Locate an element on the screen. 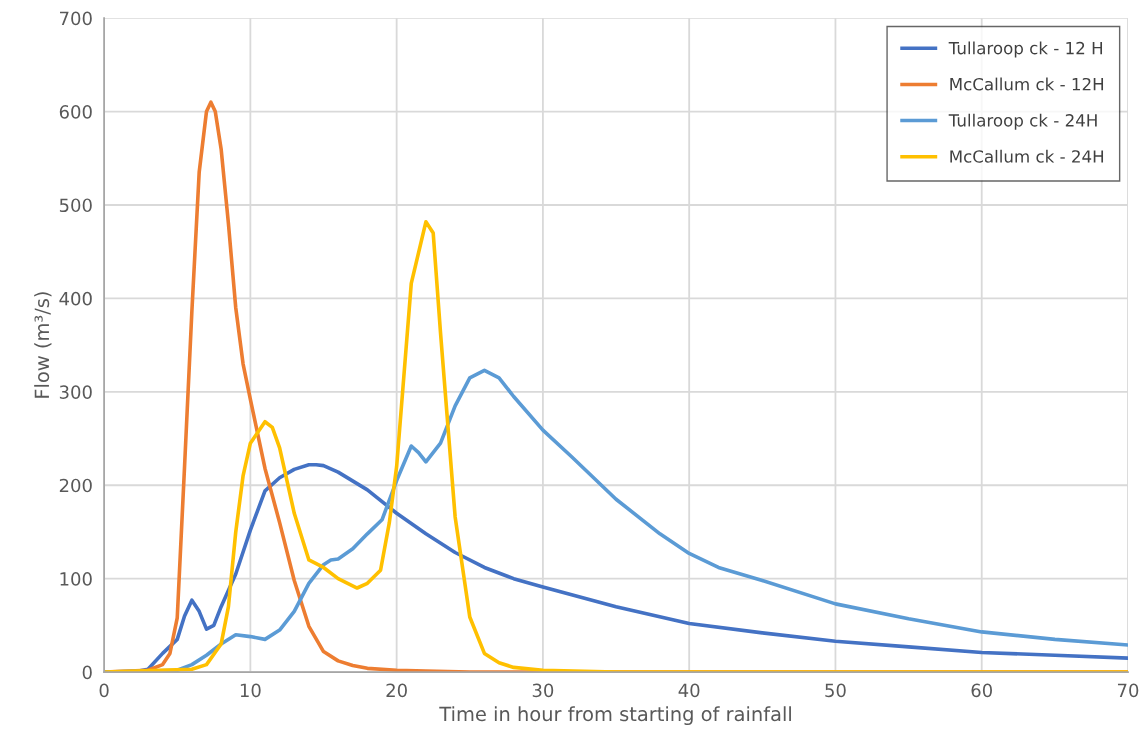 The height and width of the screenshot is (756, 1144). legend-label: McCallum ck - 12H is located at coordinates (1027, 84).